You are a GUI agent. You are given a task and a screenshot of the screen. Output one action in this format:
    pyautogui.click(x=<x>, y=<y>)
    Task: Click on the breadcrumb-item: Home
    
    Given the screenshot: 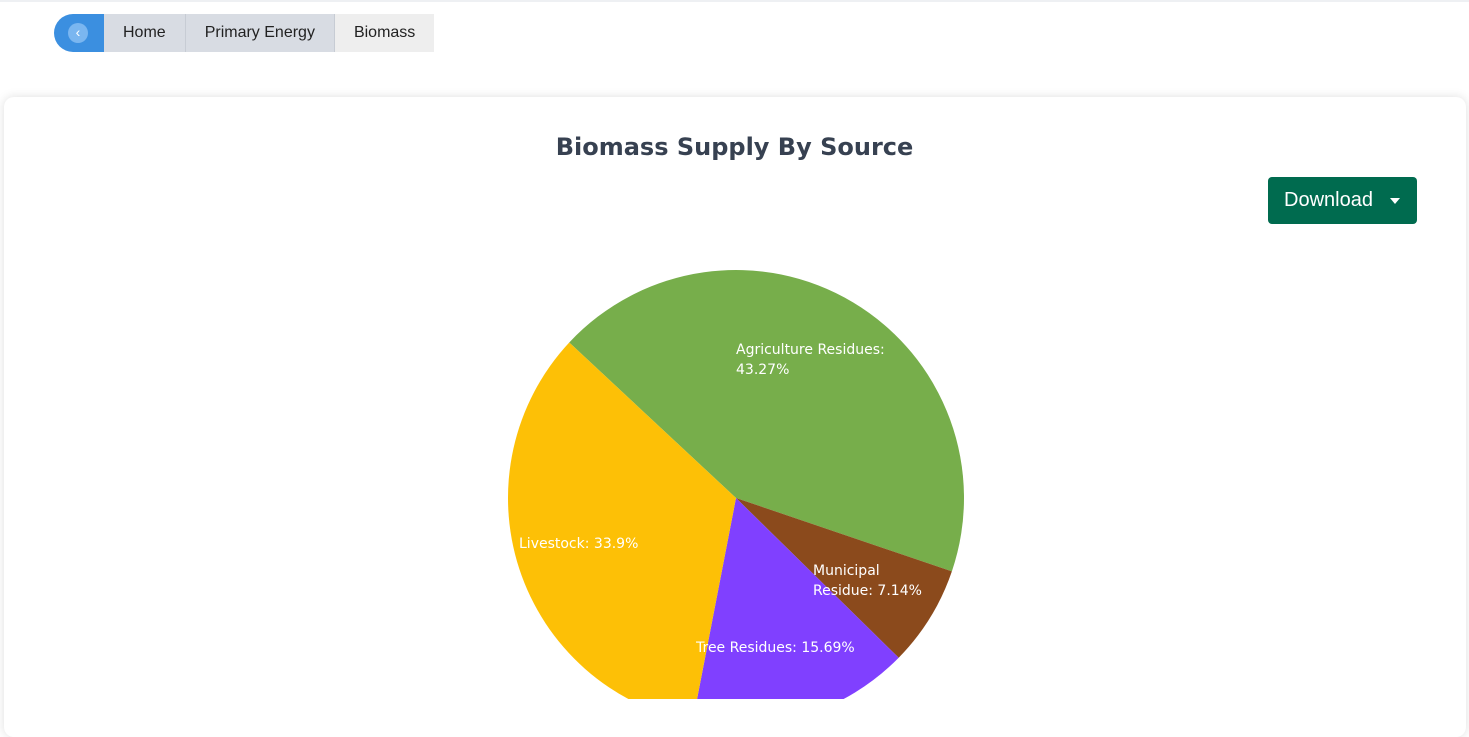 What is the action you would take?
    pyautogui.click(x=145, y=33)
    